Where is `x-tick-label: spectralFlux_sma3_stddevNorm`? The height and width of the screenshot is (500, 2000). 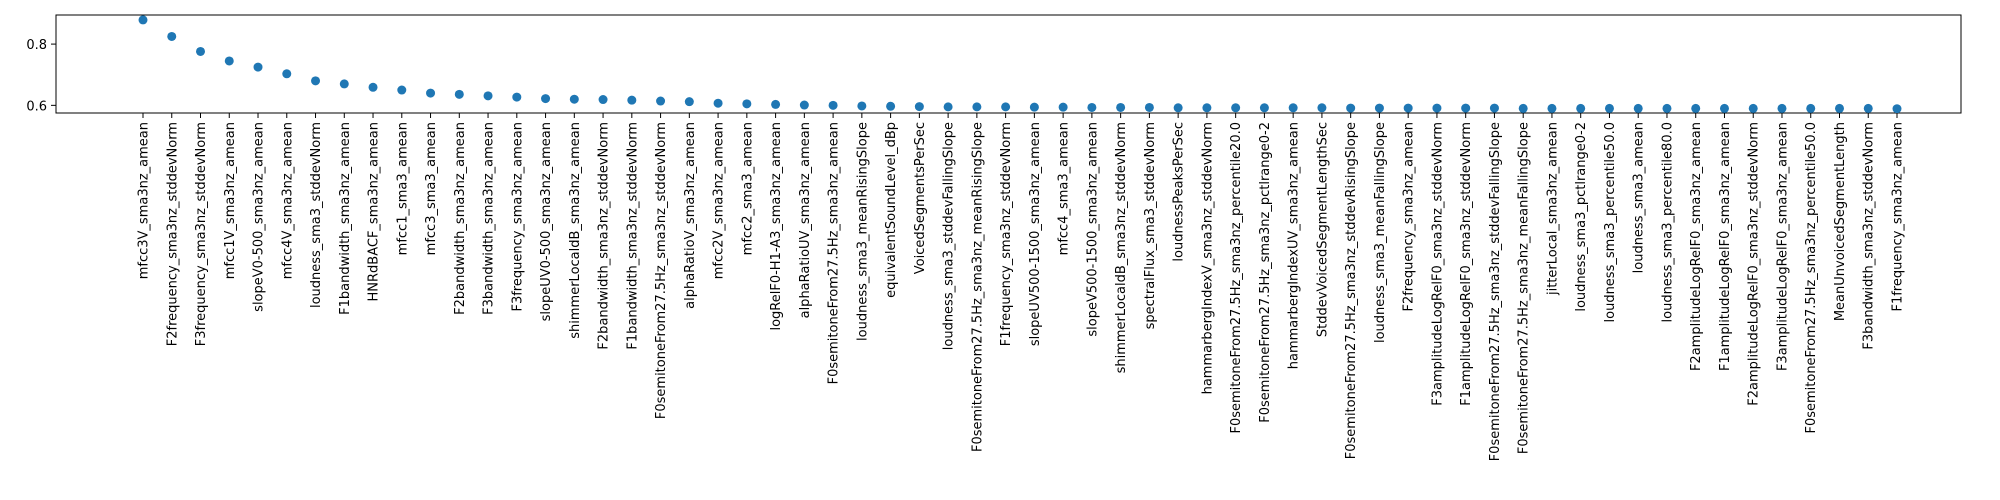
x-tick-label: spectralFlux_sma3_stddevNorm is located at coordinates (1150, 225).